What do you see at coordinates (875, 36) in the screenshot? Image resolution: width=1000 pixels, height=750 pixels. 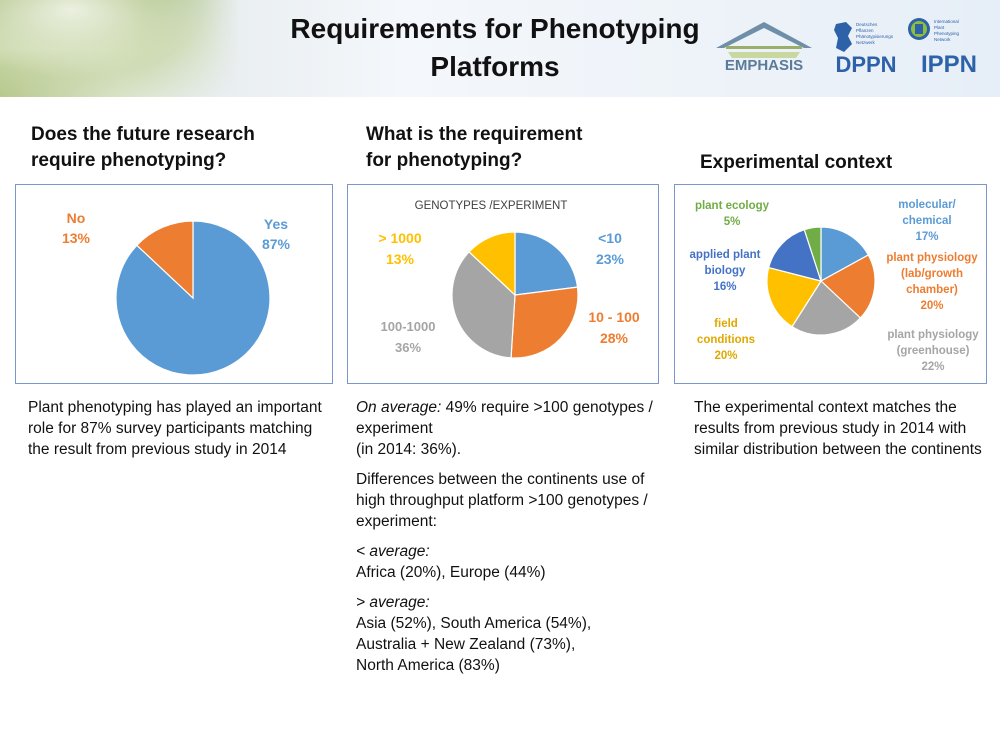 I see `svg-text: Phänotypisierungs` at bounding box center [875, 36].